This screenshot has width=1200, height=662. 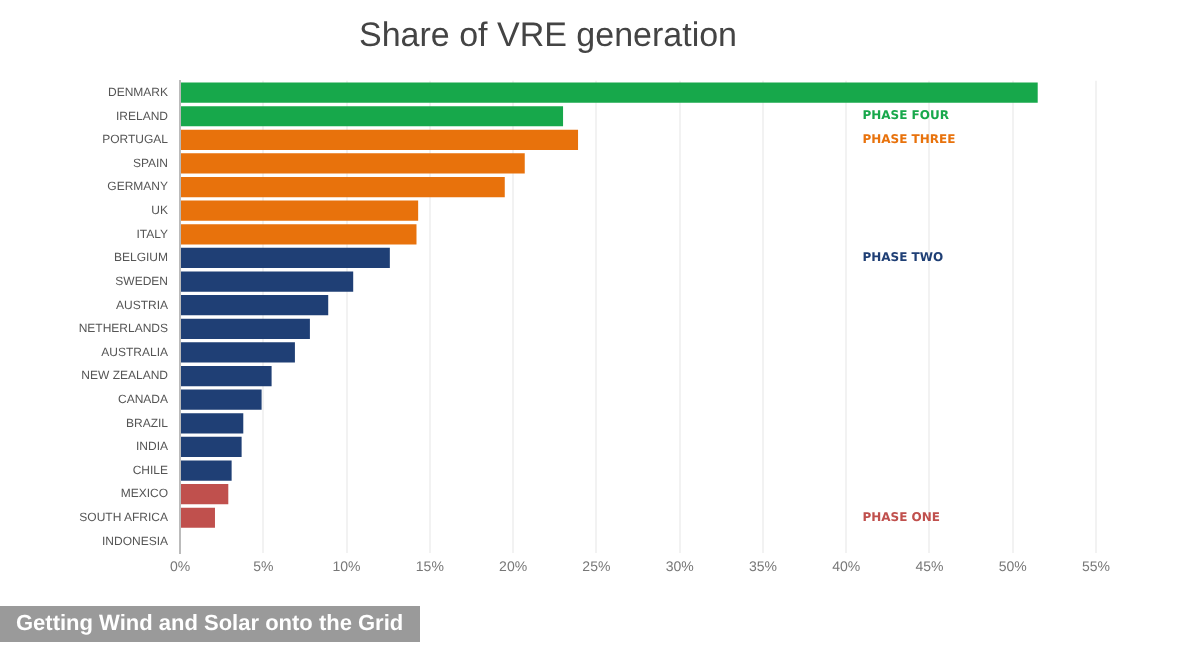 What do you see at coordinates (210, 624) in the screenshot?
I see `text: Getting Wind and Solar onto the Grid` at bounding box center [210, 624].